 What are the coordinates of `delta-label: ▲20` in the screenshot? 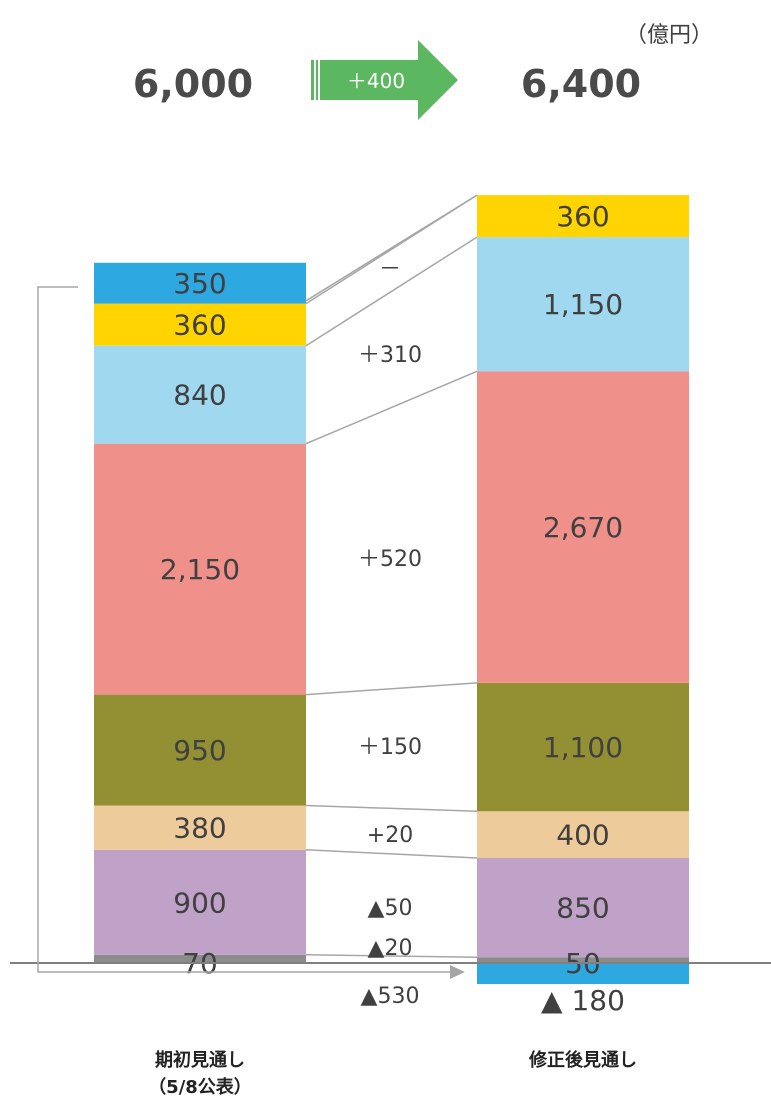 It's located at (390, 948).